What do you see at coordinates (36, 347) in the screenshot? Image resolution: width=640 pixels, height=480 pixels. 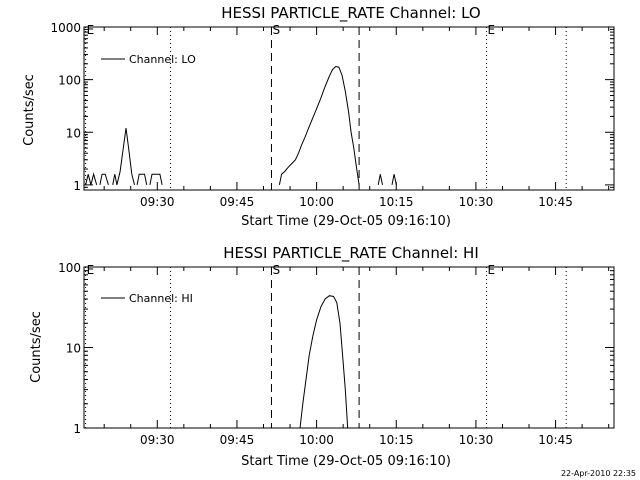 I see `y-axis-label-hi: Counts/sec` at bounding box center [36, 347].